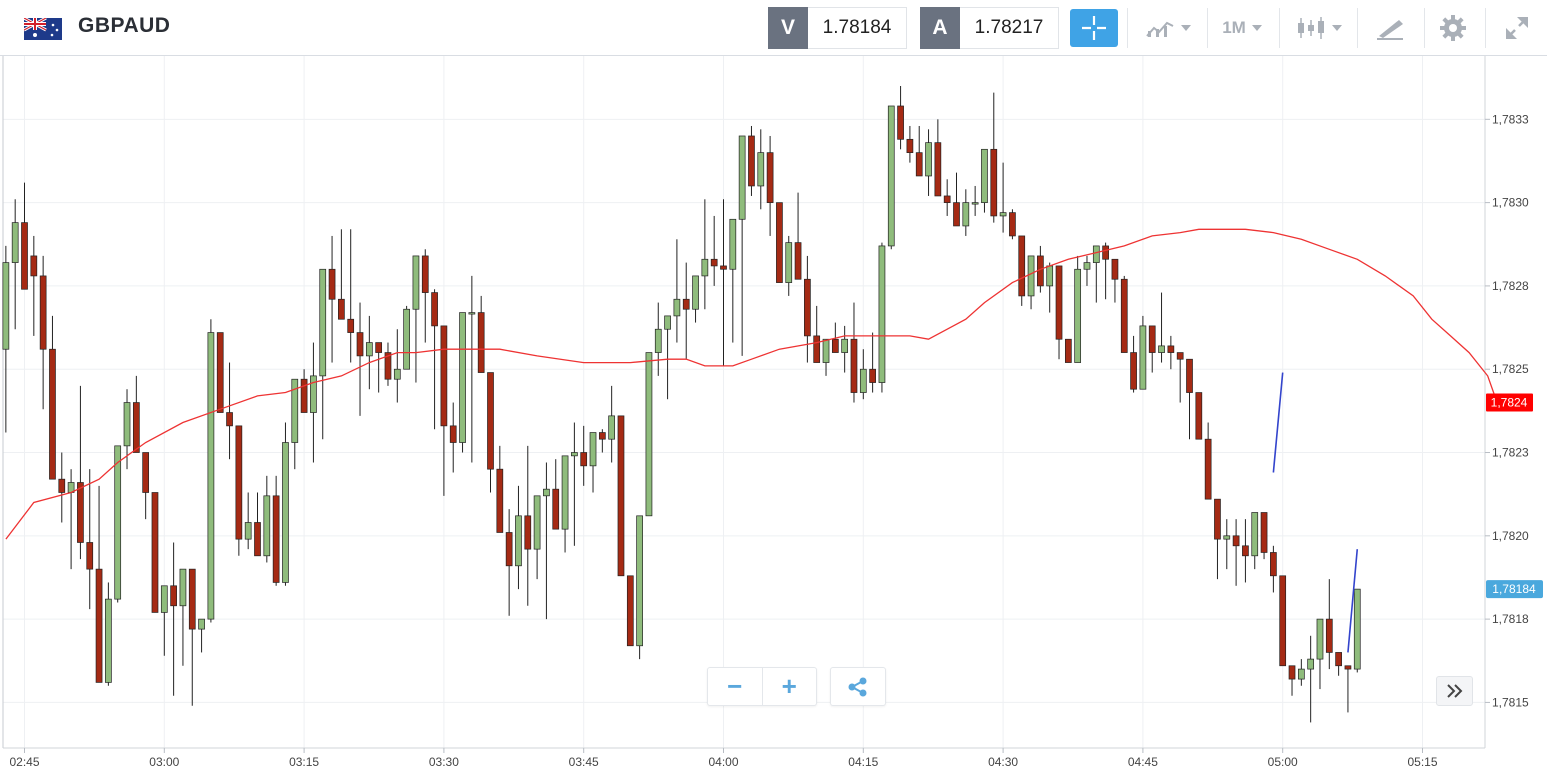  I want to click on zoom-out-button: −, so click(735, 686).